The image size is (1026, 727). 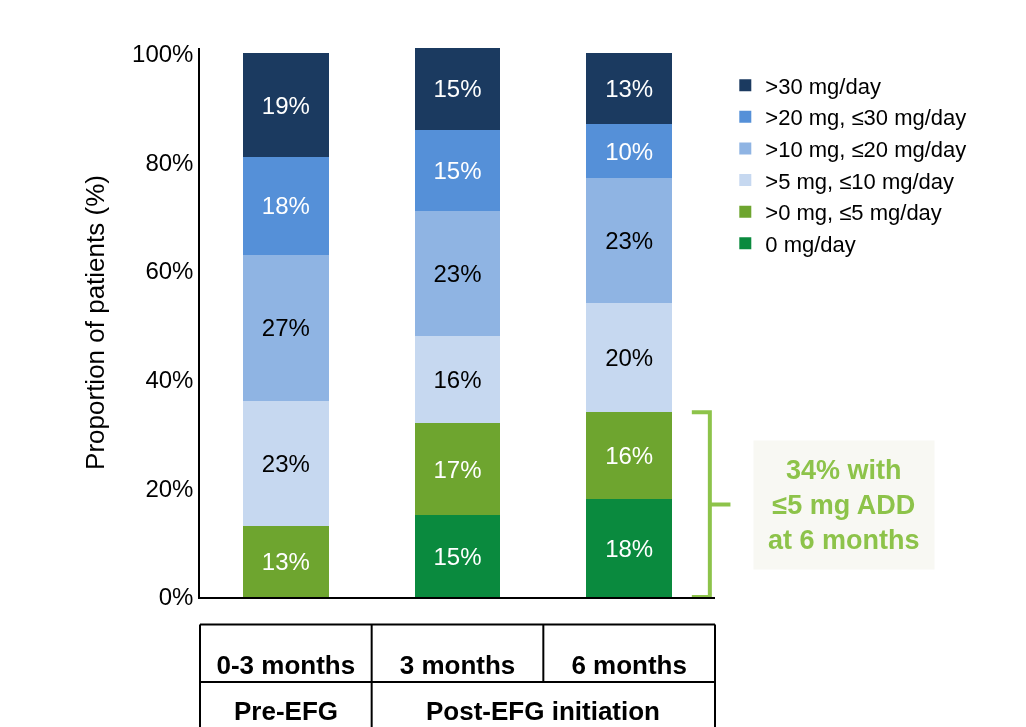 I want to click on legend-label: >10 mg, ≤20 mg/day, so click(x=866, y=150).